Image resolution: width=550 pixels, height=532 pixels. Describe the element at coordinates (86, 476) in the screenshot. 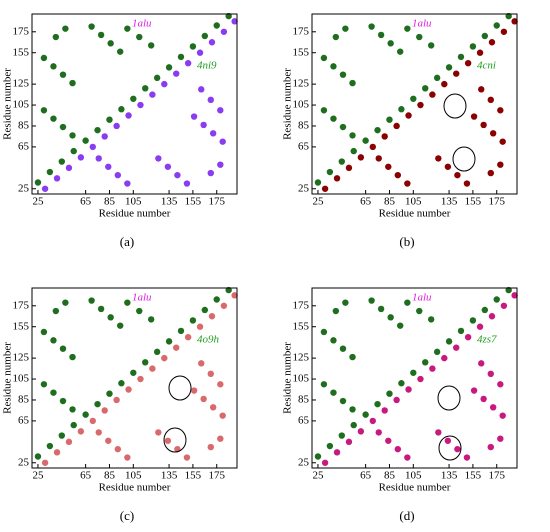

I see `x-tick-label: 65` at that location.